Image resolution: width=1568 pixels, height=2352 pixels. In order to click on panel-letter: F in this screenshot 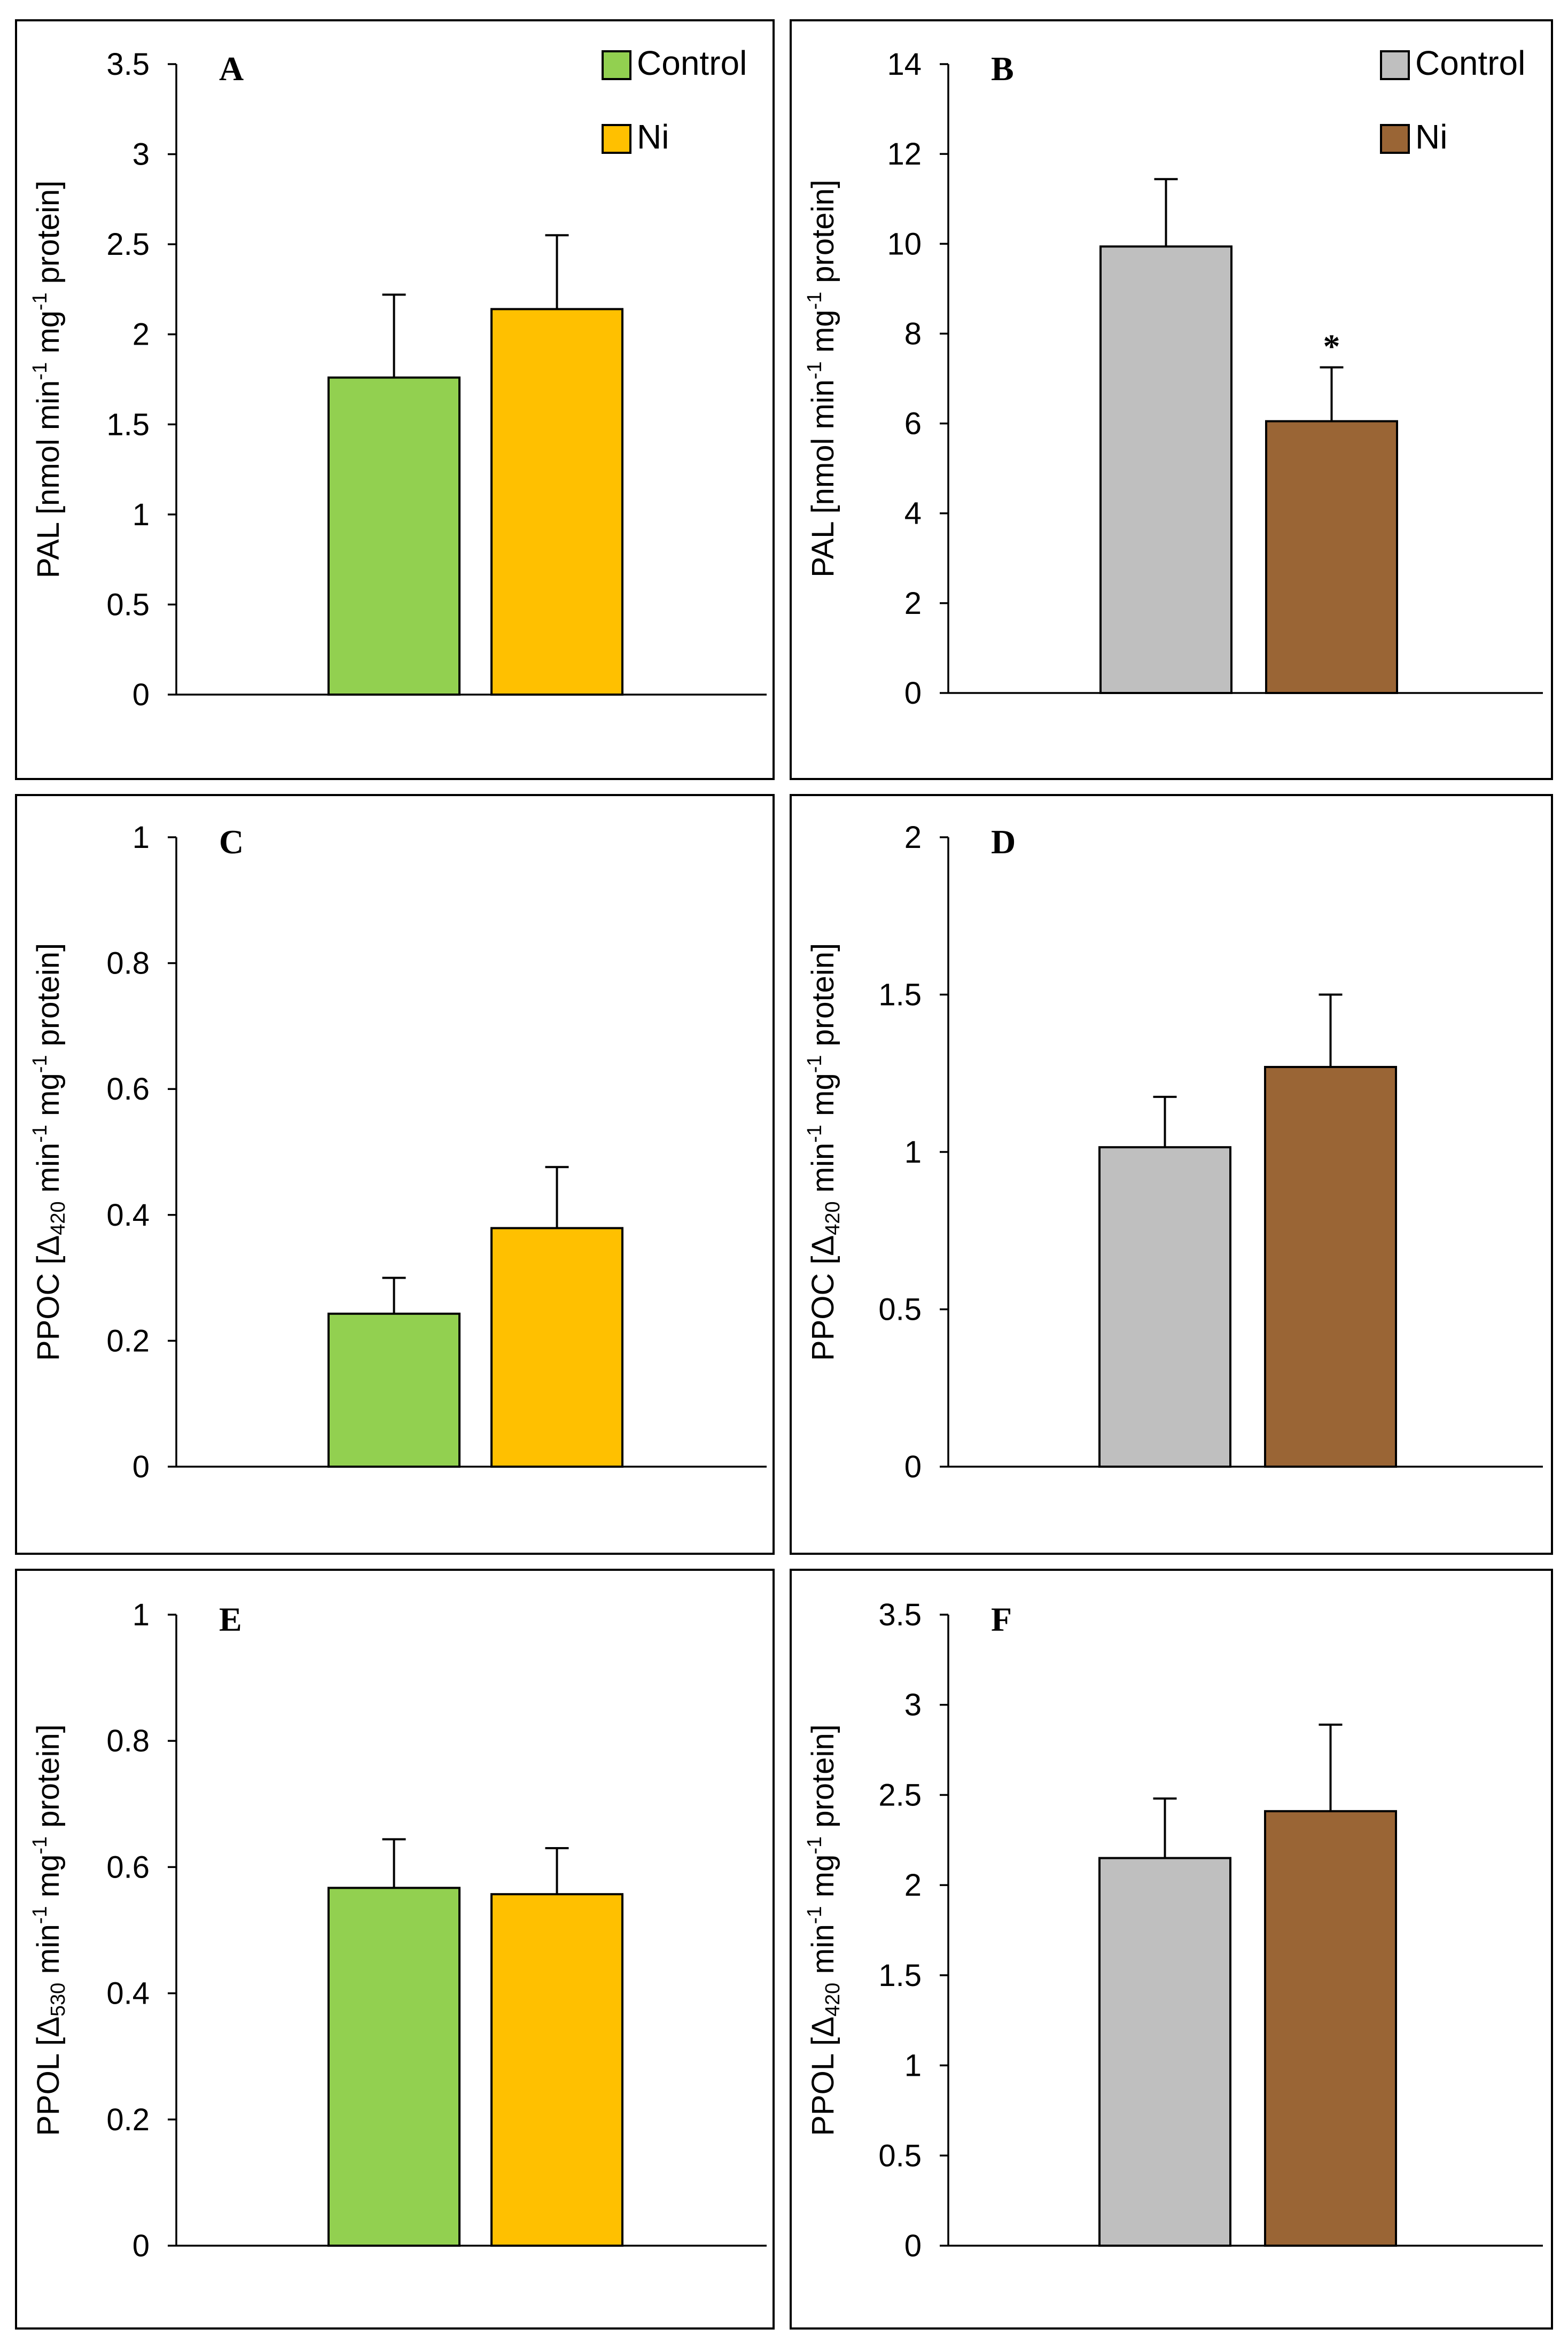, I will do `click(1001, 1619)`.